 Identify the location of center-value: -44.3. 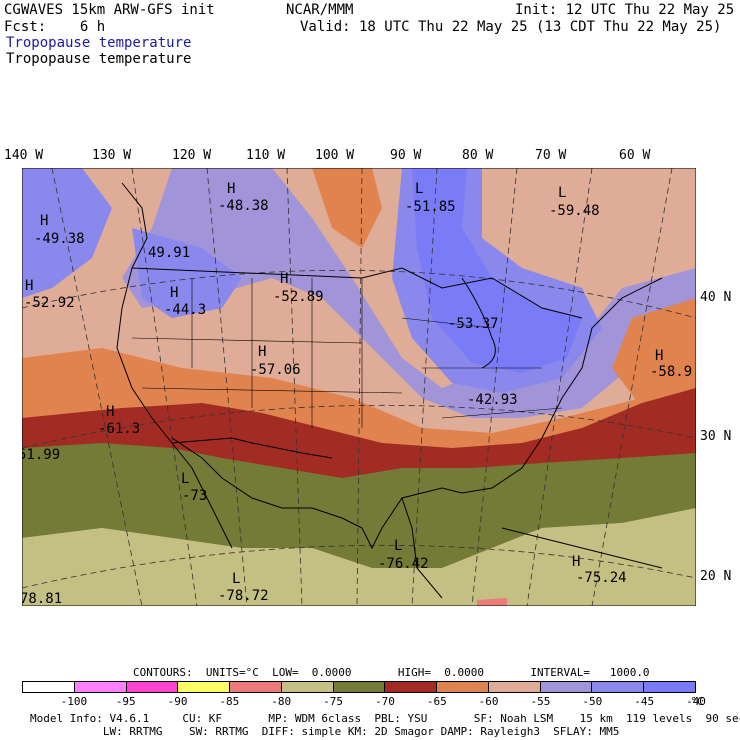
(185, 310).